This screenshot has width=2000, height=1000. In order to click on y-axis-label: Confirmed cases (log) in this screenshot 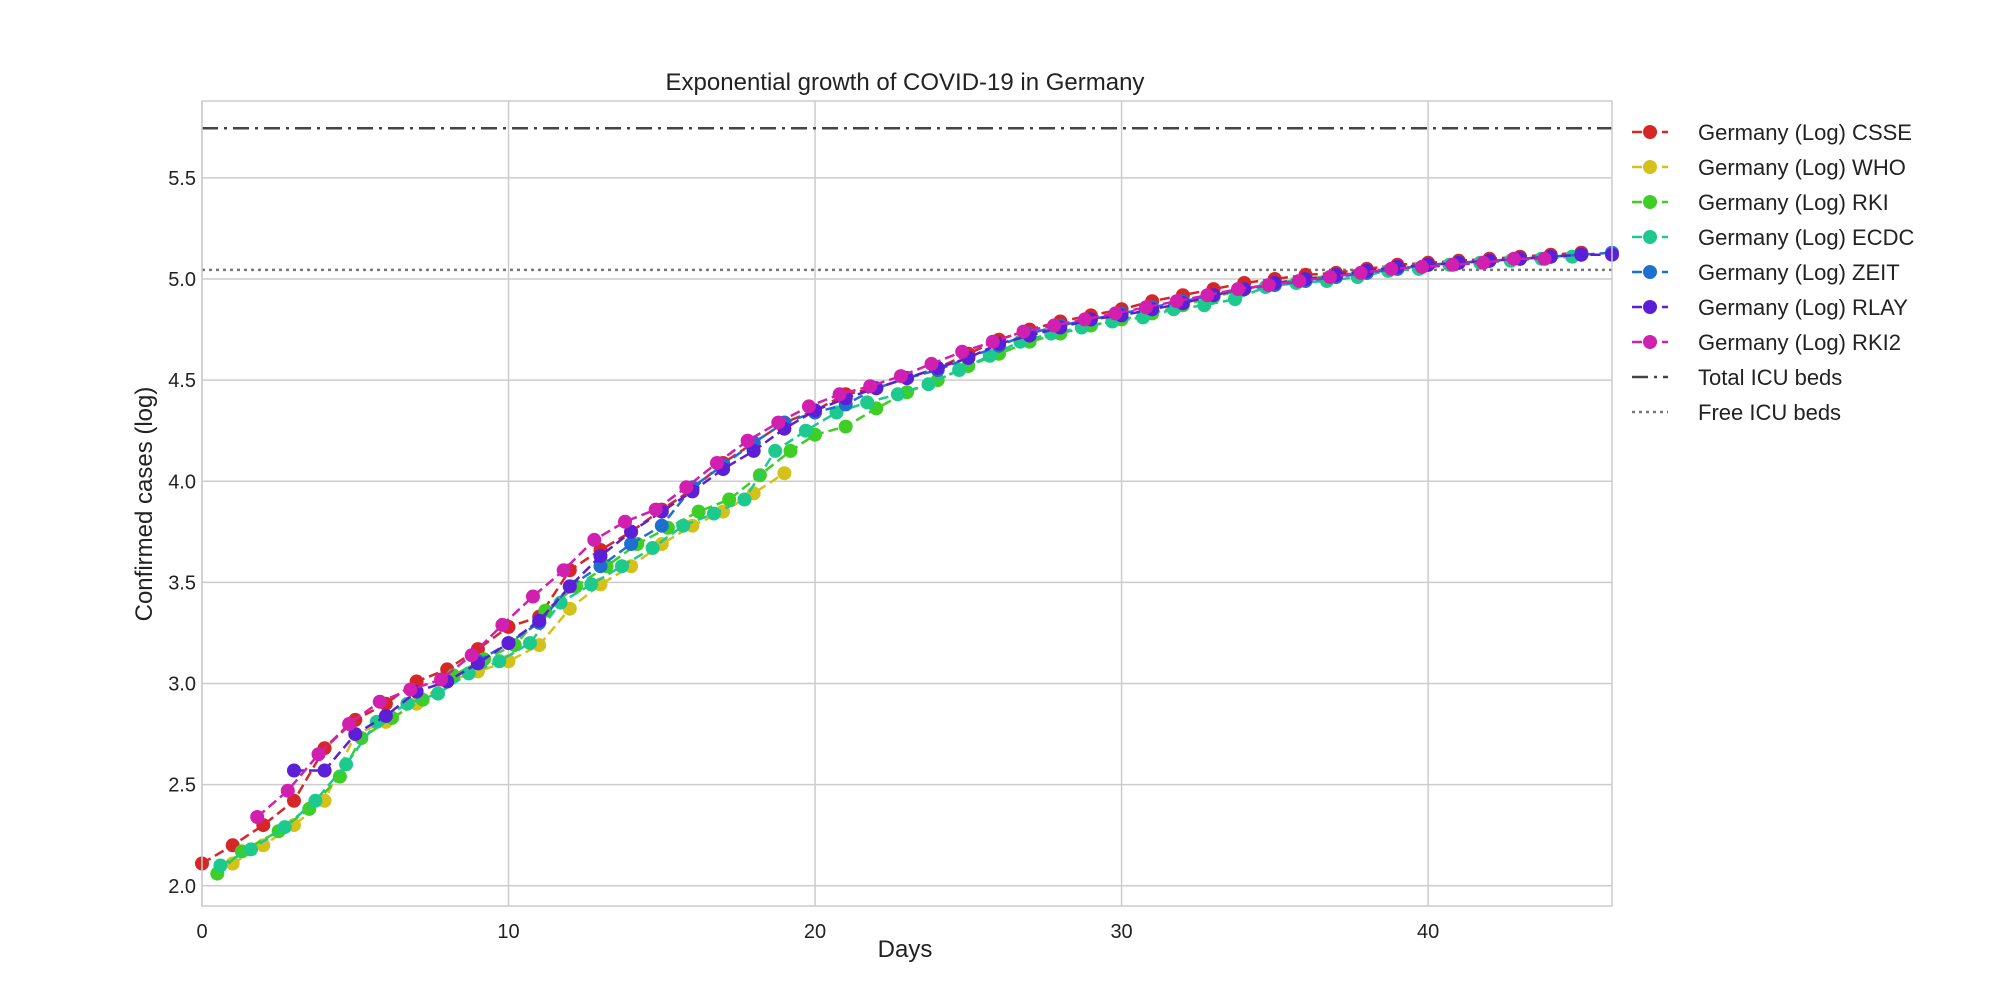, I will do `click(144, 504)`.